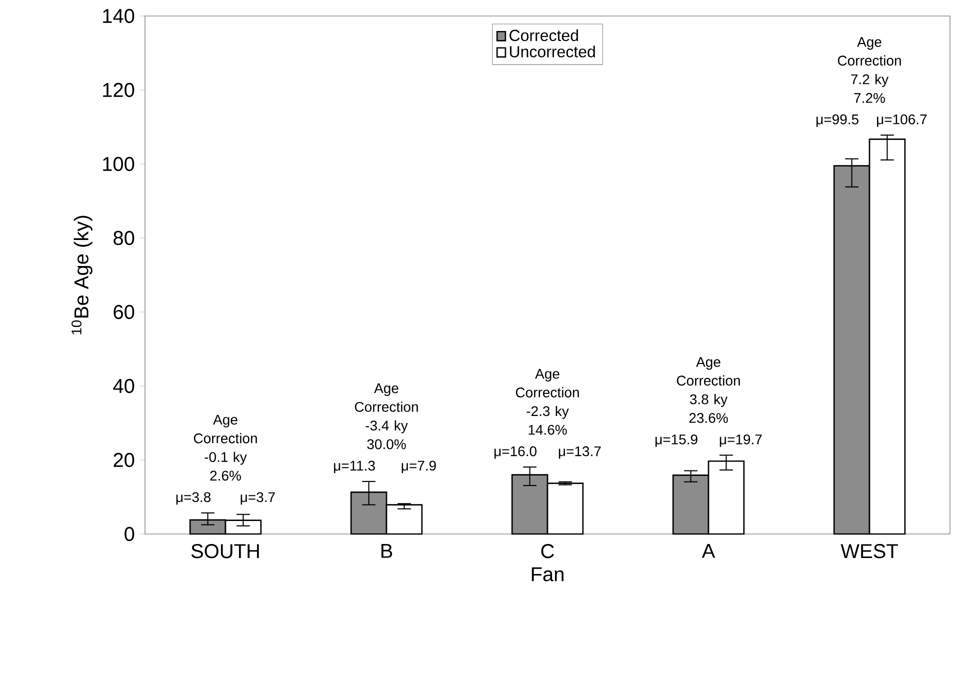 Image resolution: width=967 pixels, height=678 pixels. I want to click on legend-label: Uncorrected, so click(552, 52).